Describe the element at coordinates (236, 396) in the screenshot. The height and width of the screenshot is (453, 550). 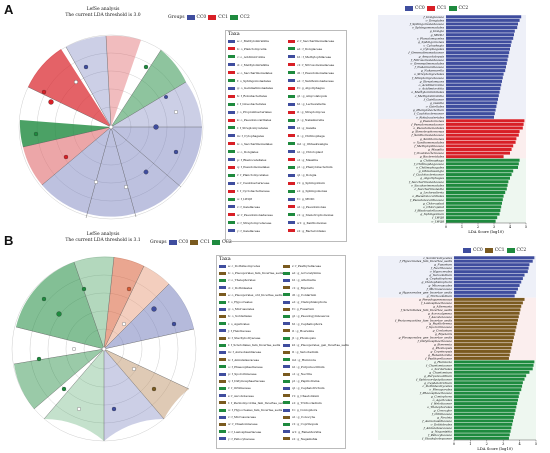
I see `taxa-legend-item: s: f_Ascobolaceae` at that location.